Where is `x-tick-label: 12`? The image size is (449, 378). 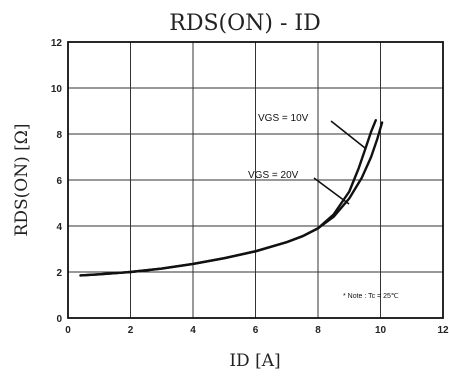
x-tick-label: 12 is located at coordinates (443, 330).